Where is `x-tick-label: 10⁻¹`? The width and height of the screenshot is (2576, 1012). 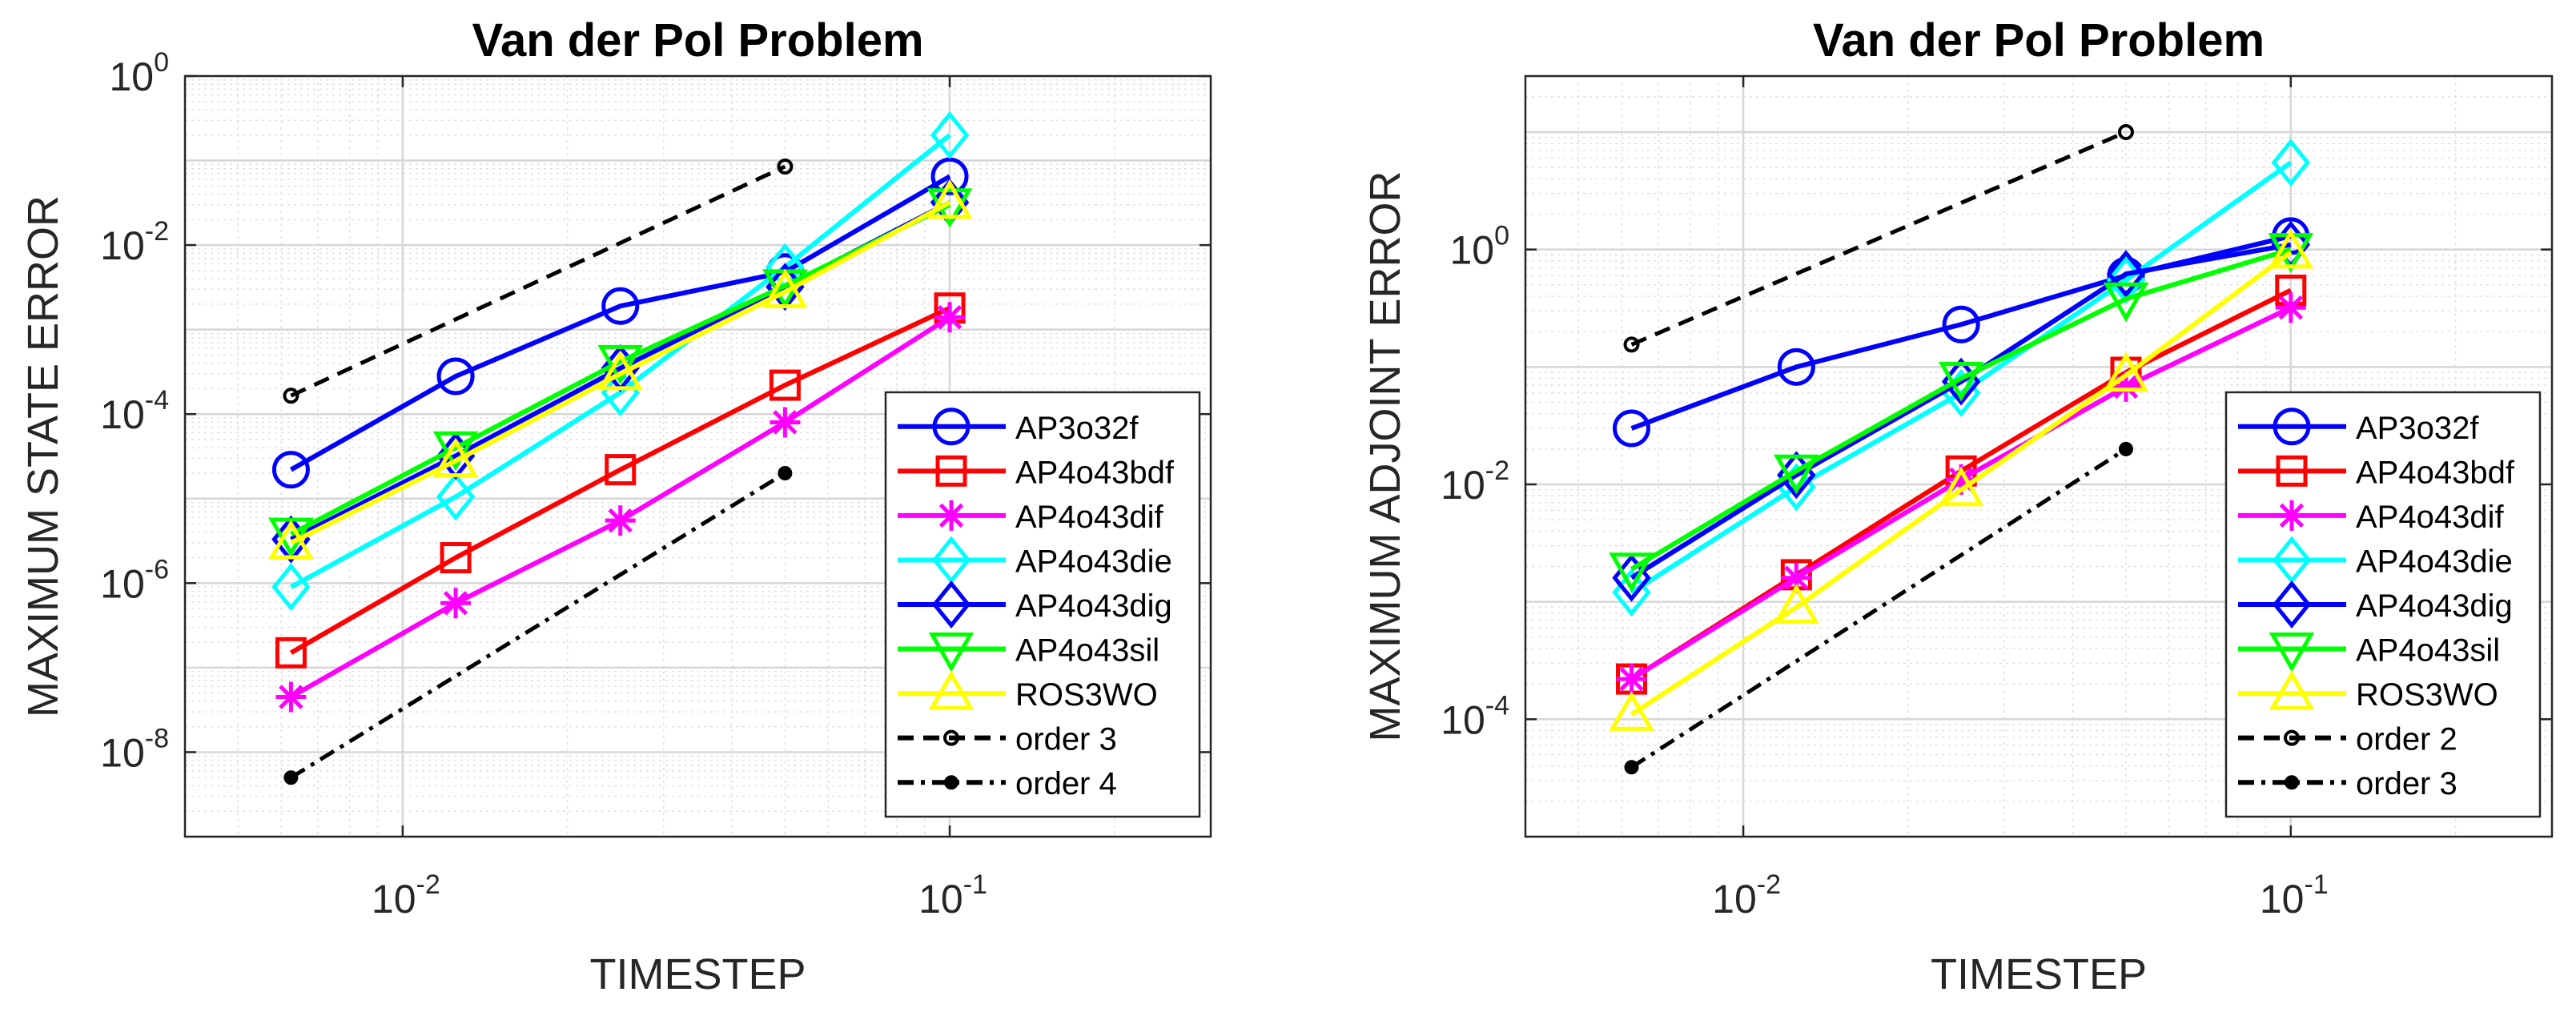 x-tick-label: 10⁻¹ is located at coordinates (2294, 895).